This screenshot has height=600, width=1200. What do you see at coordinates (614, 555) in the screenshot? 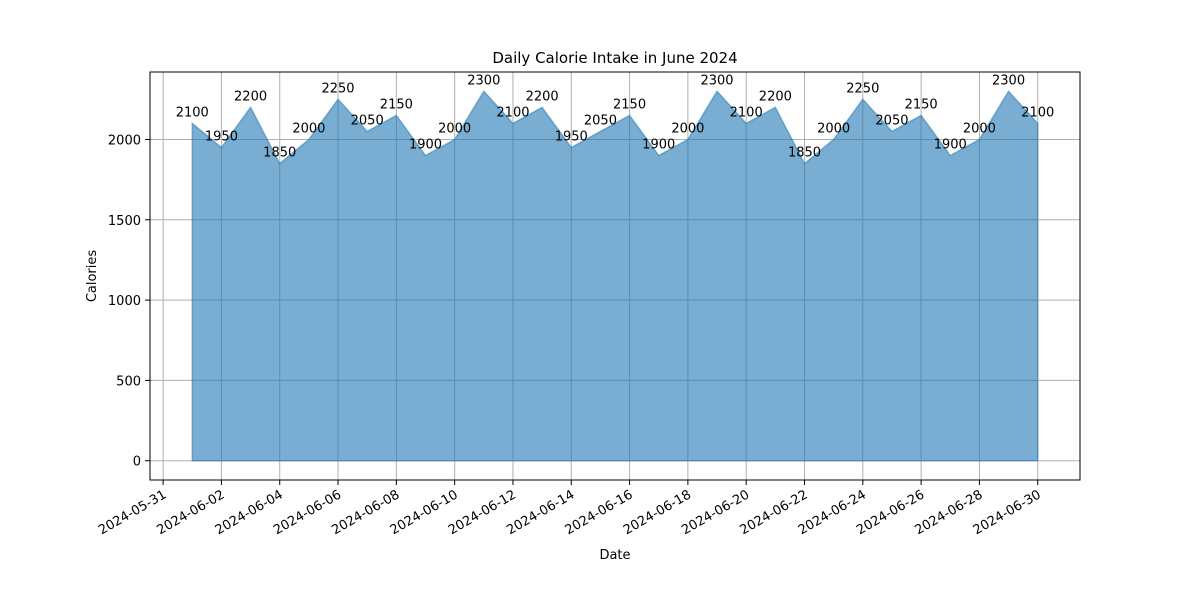
I see `x-axis-label: Date` at bounding box center [614, 555].